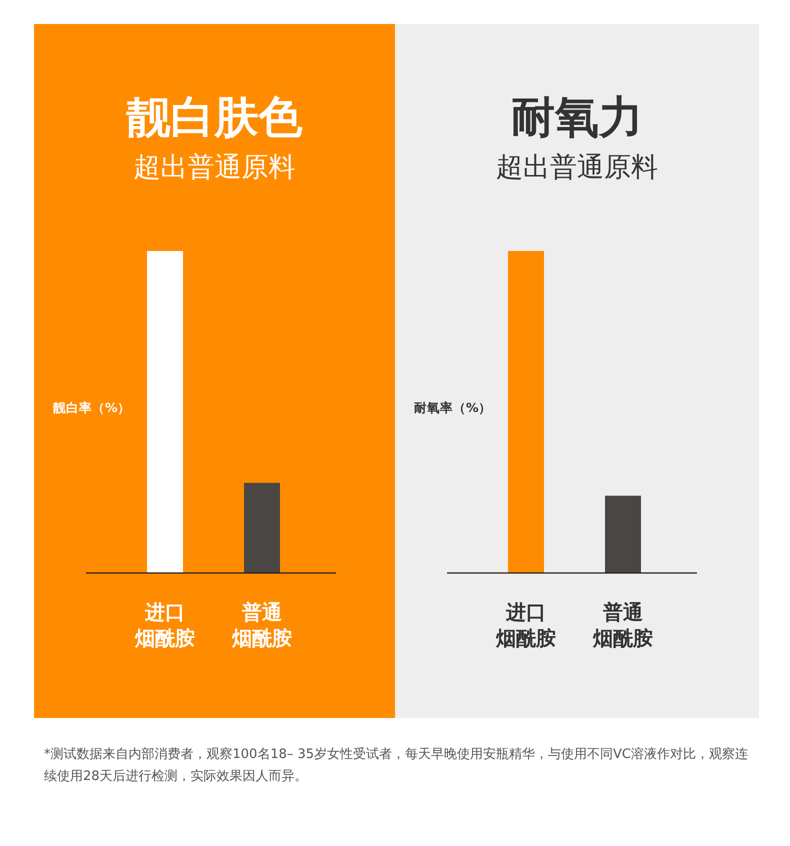  What do you see at coordinates (396, 766) in the screenshot?
I see `text: *测试数据来自内部消费者，观察100名18– 35岁女性受试者，每天早晚使用安瓶精华，与使用不同VC溶液作对比，观察连续使用28天后进行检测，实际效果因人而异。` at bounding box center [396, 766].